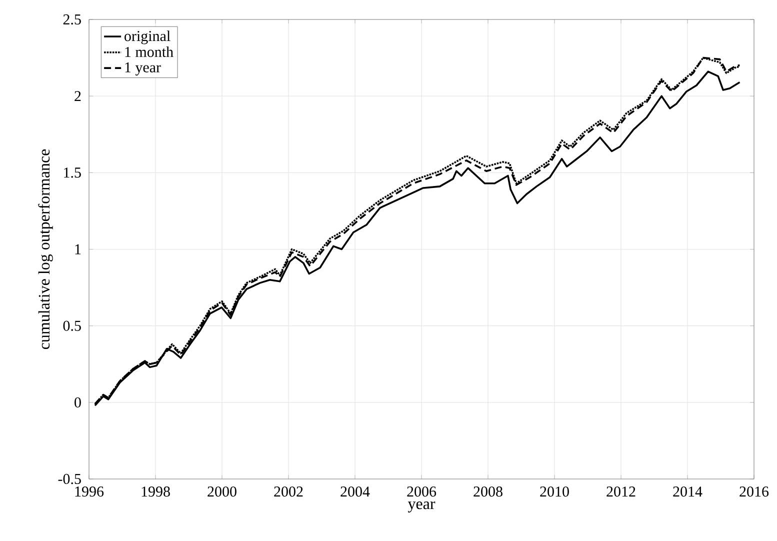 The height and width of the screenshot is (541, 777). I want to click on y-tick-label: 2, so click(77, 96).